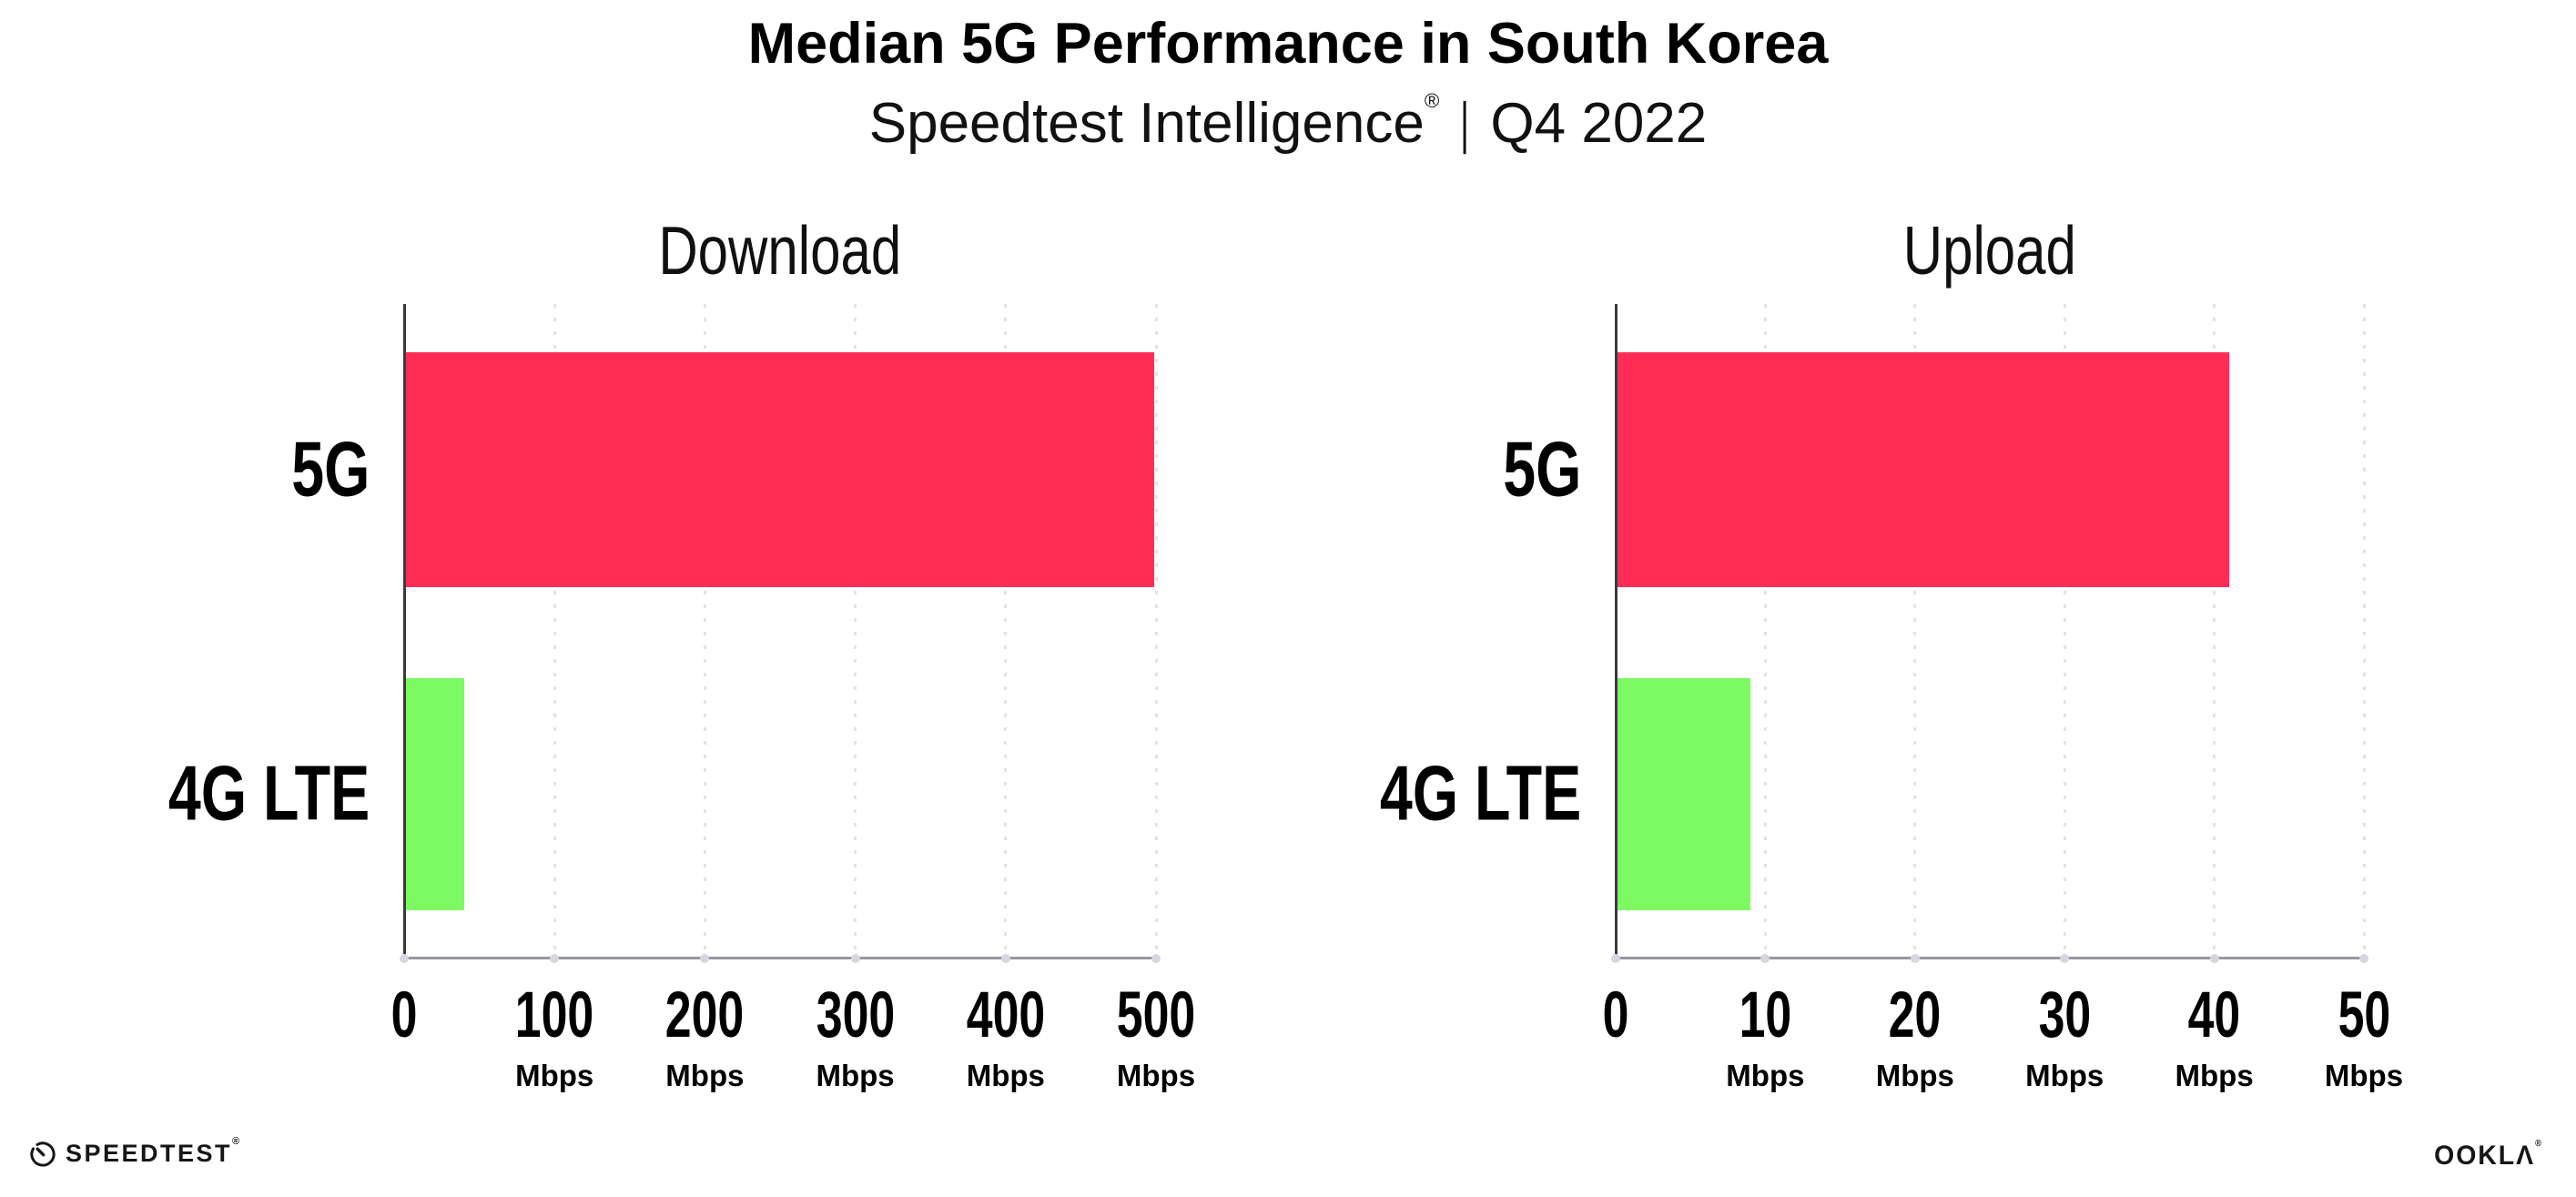 This screenshot has height=1197, width=2576. I want to click on xtick-10-upload: 10 Mbps, so click(1765, 1036).